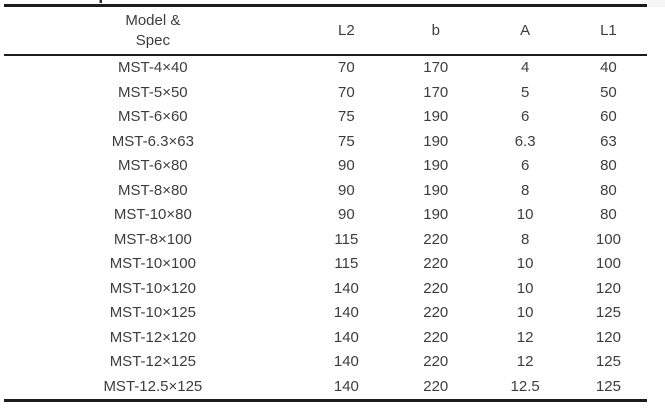  What do you see at coordinates (152, 141) in the screenshot?
I see `cell-model: MST-6.3×63` at bounding box center [152, 141].